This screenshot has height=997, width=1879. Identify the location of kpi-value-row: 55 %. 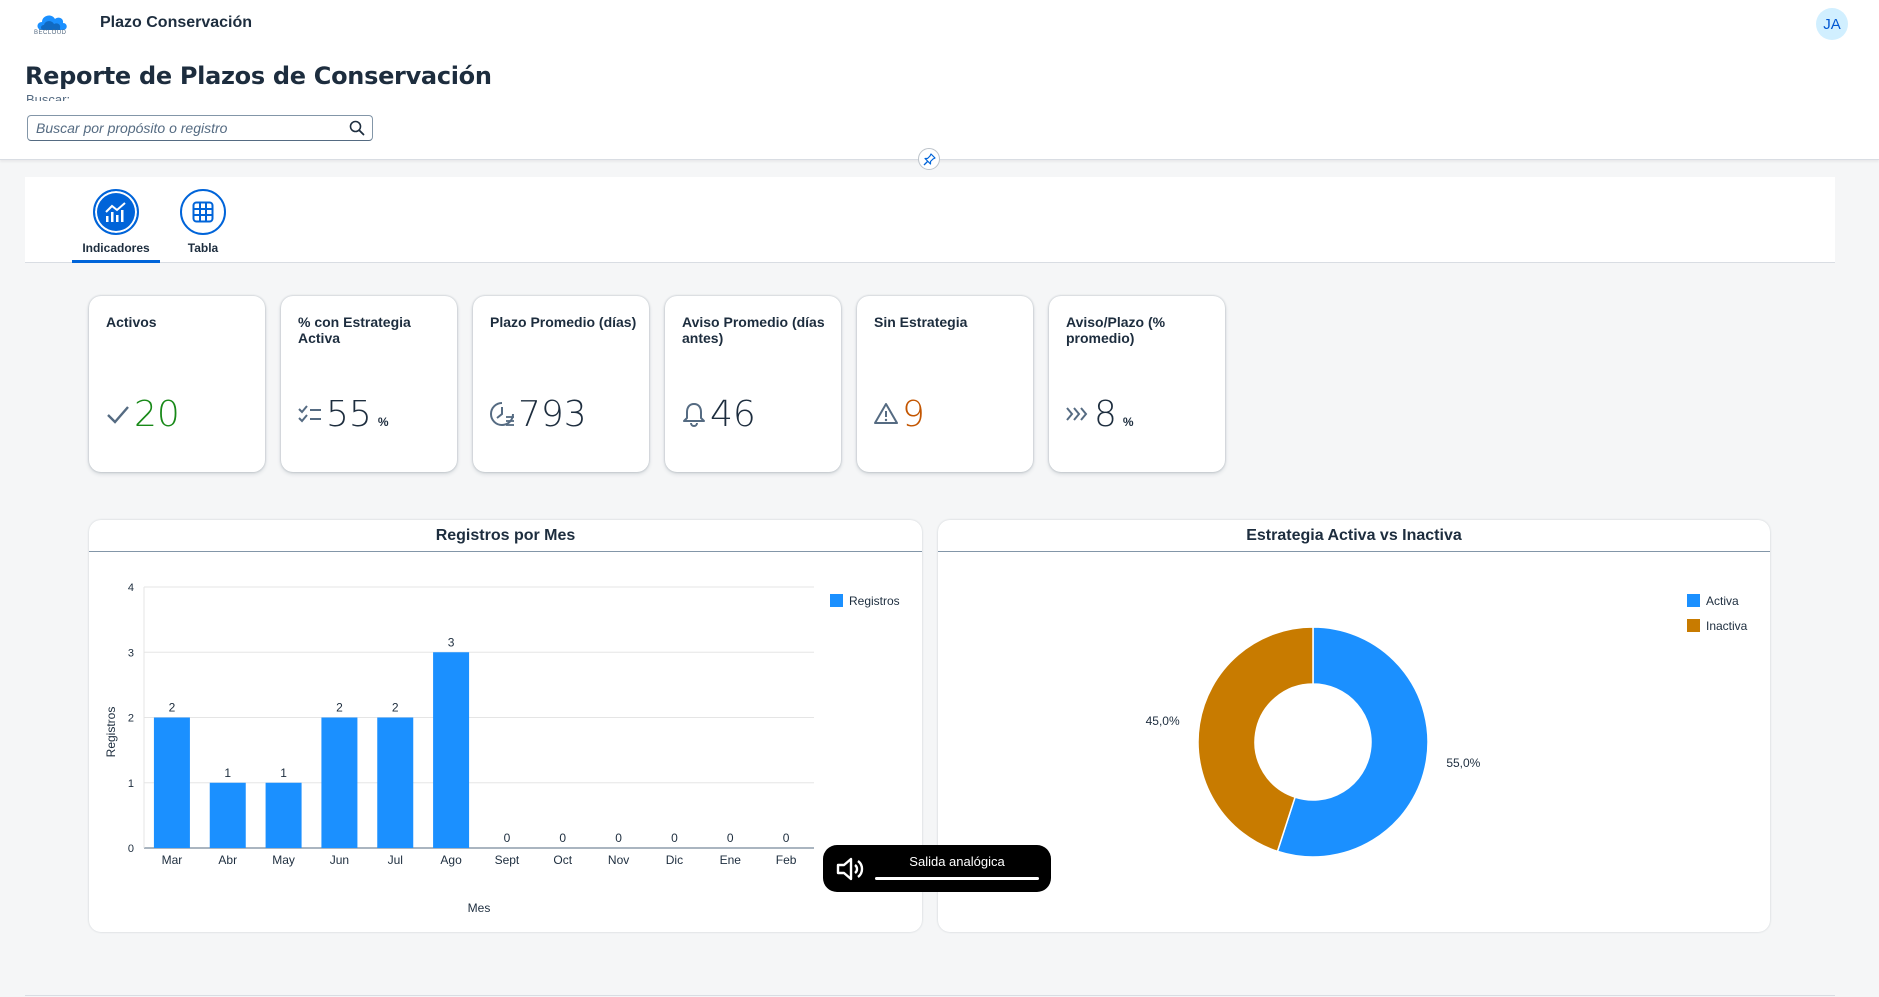
(342, 414).